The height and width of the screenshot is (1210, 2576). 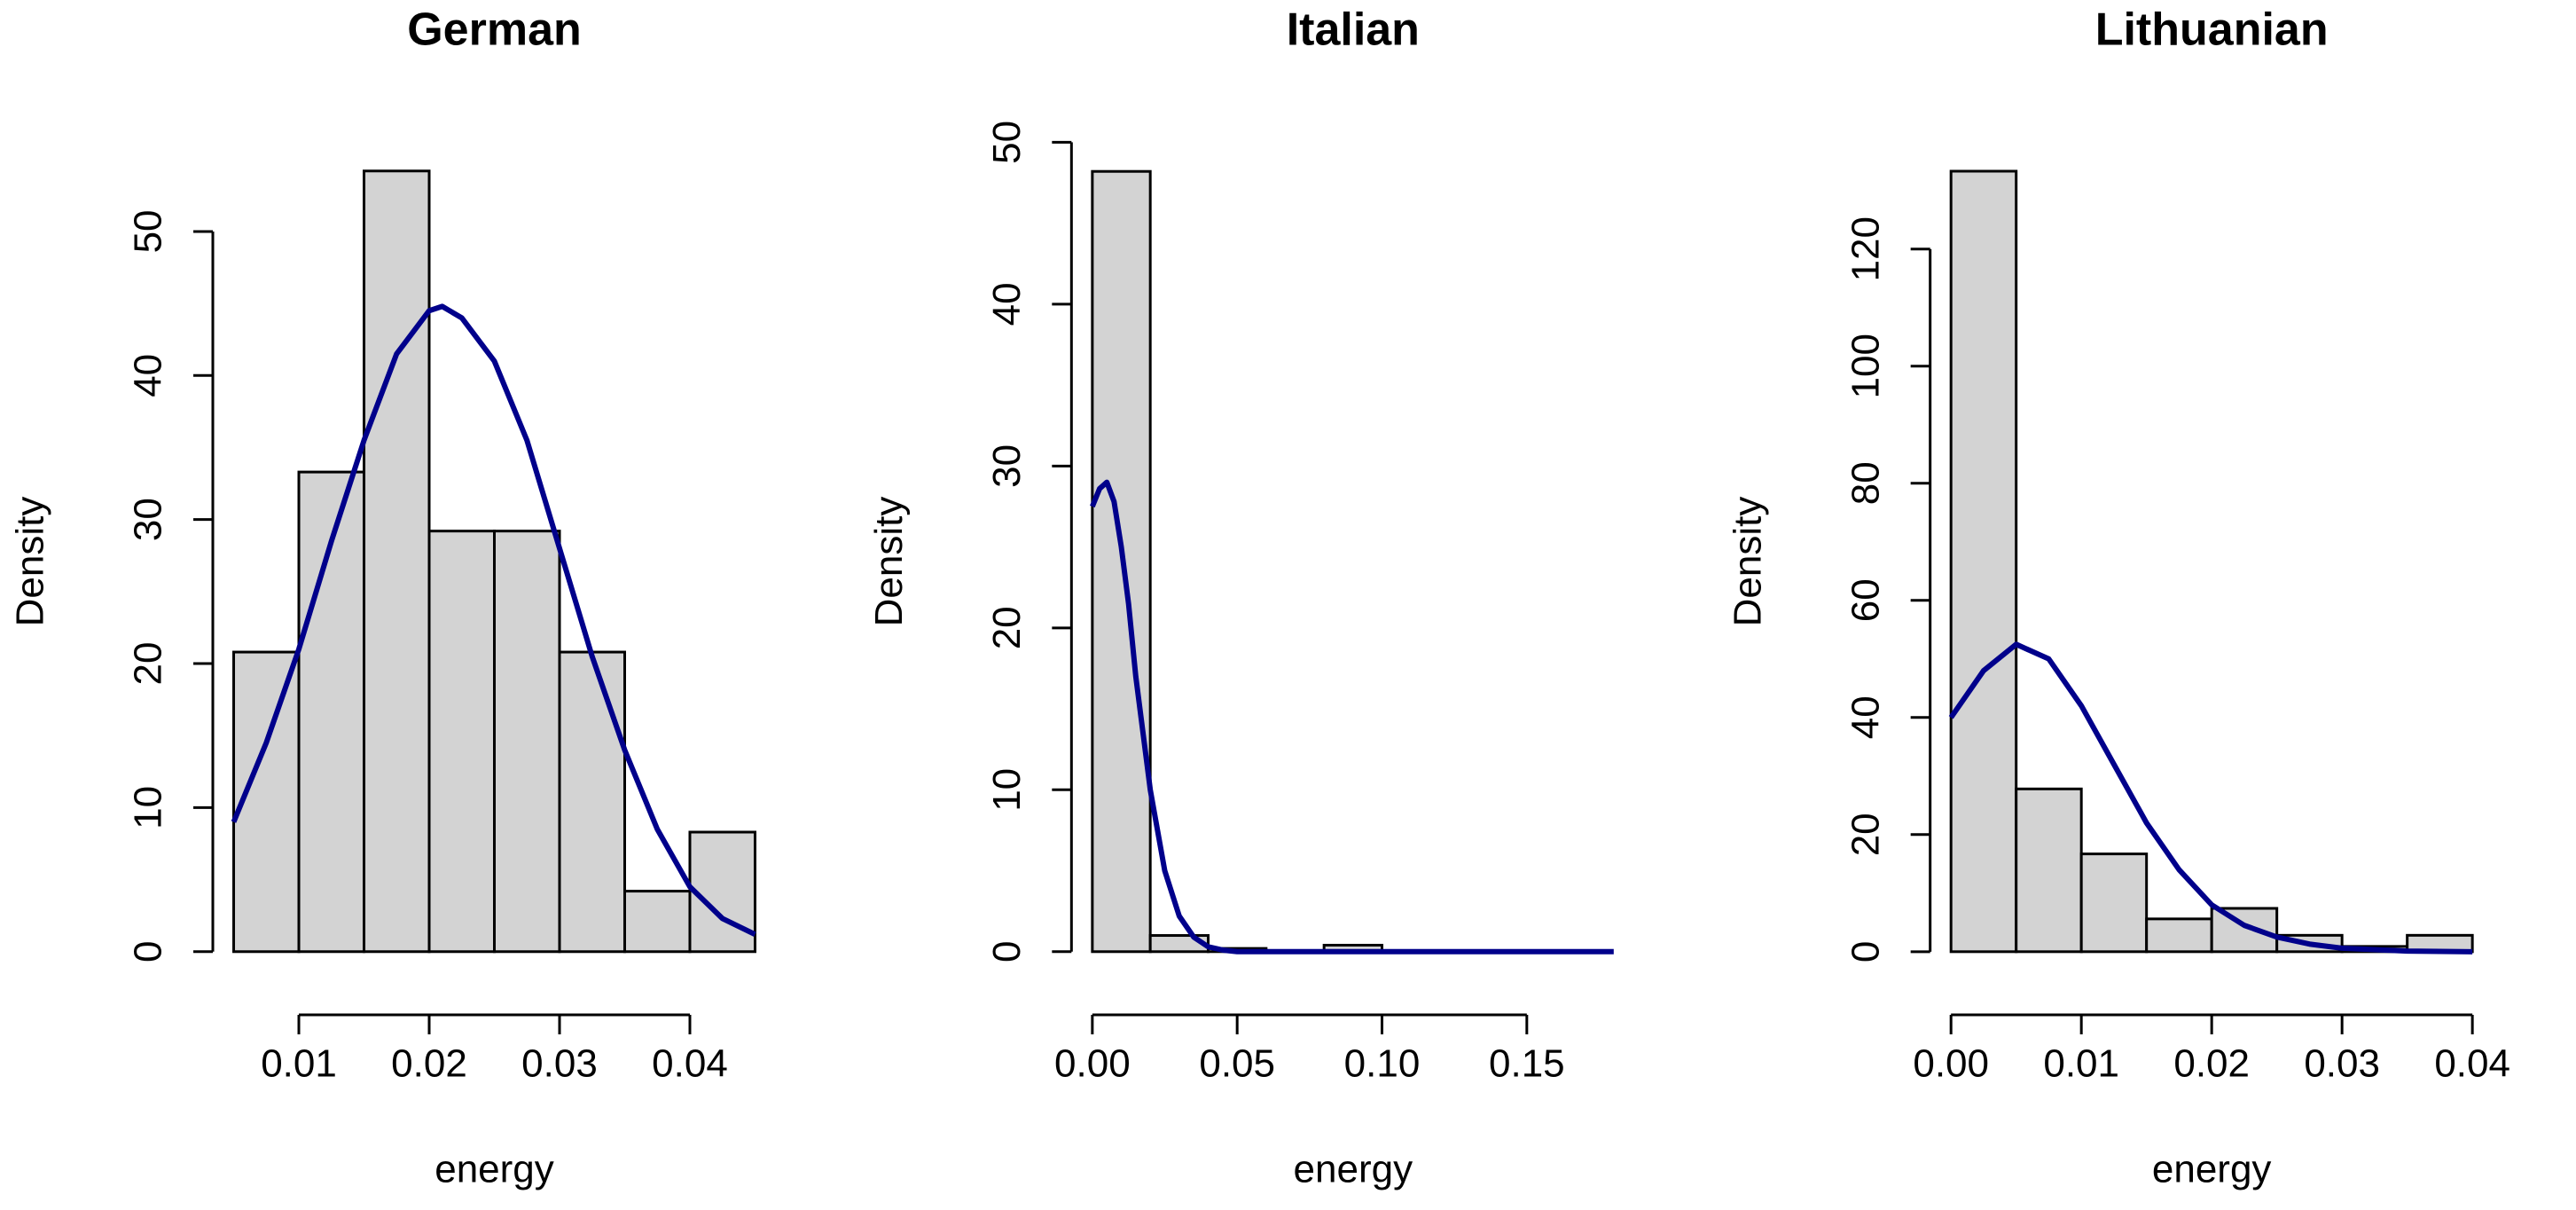 What do you see at coordinates (2212, 30) in the screenshot?
I see `chart-title: Lithuanian` at bounding box center [2212, 30].